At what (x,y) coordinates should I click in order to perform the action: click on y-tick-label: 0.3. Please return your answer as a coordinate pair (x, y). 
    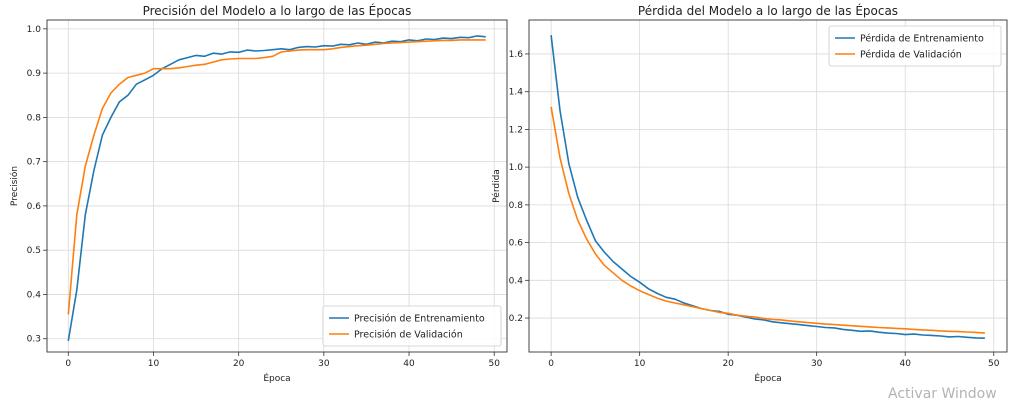
    Looking at the image, I should click on (34, 340).